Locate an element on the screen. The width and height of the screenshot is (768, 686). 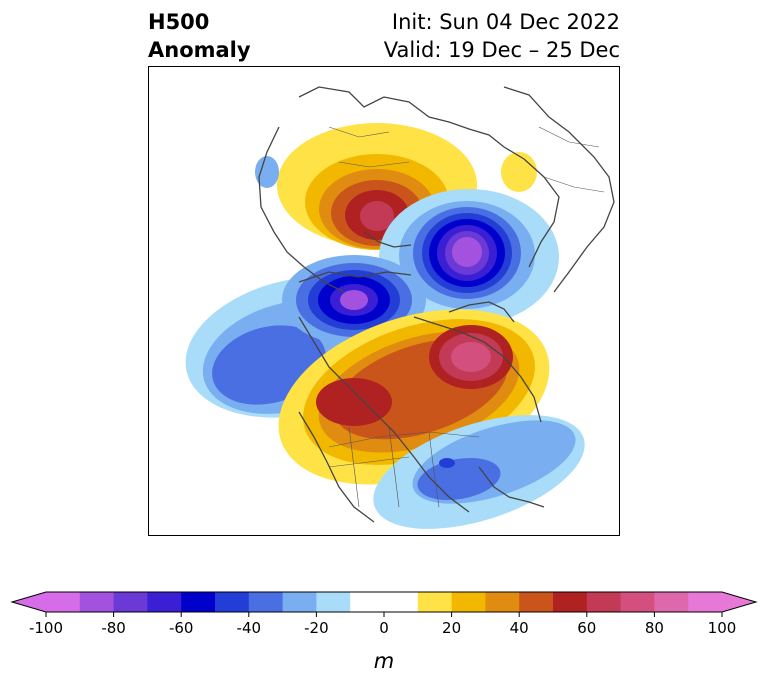
anomaly-canada-positive is located at coordinates (414, 397).